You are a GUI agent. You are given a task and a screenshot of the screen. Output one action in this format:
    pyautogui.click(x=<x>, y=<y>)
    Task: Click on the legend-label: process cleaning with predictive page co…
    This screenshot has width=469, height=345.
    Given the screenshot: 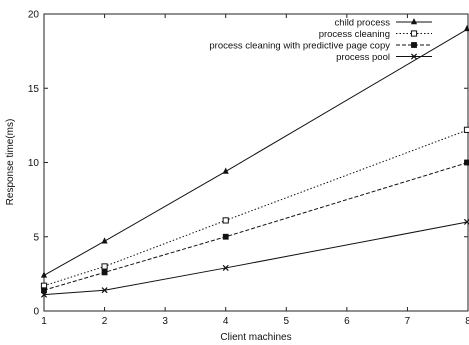 What is the action you would take?
    pyautogui.click(x=299, y=45)
    